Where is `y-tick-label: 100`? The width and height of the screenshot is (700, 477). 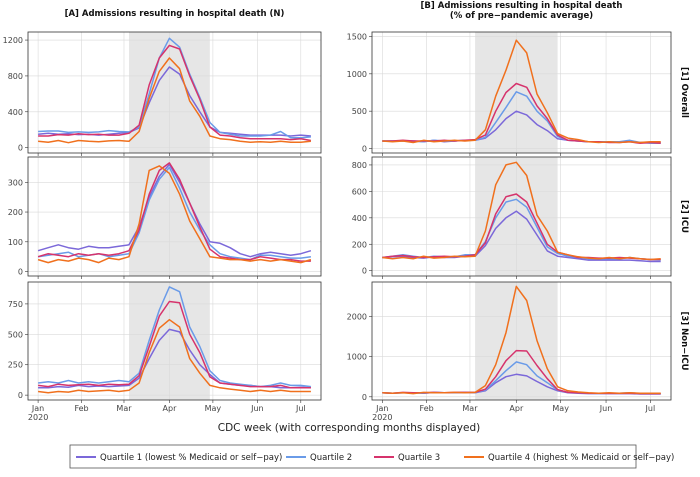 y-tick-label: 100 is located at coordinates (15, 242).